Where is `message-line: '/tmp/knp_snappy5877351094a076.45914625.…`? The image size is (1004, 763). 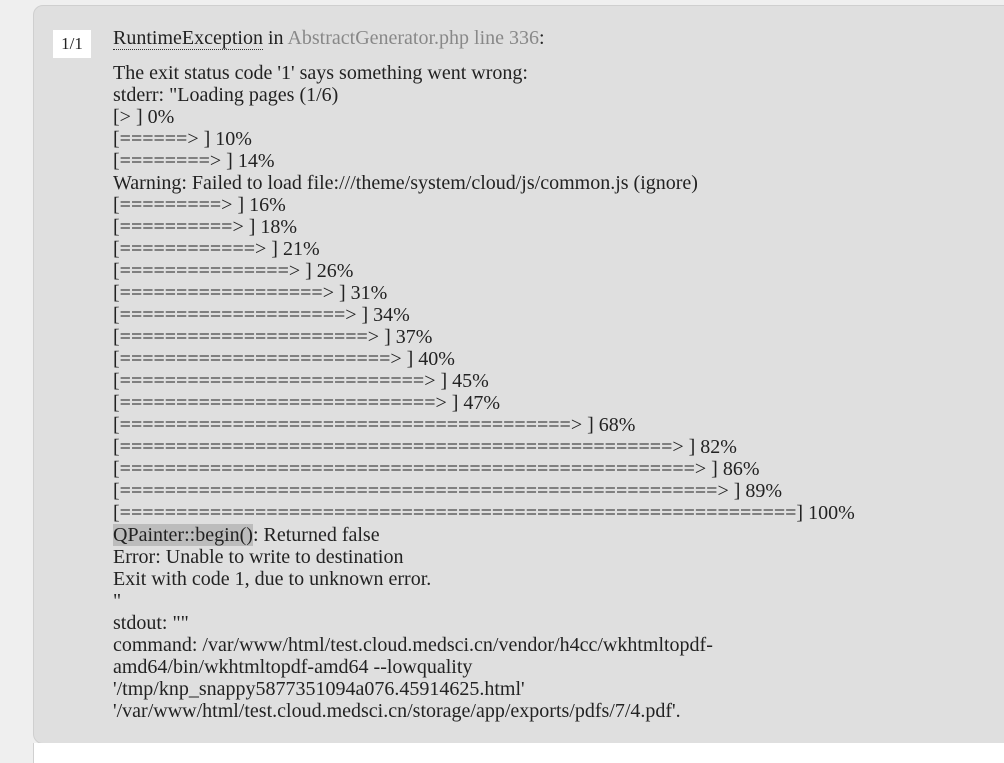 message-line: '/tmp/knp_snappy5877351094a076.45914625.… is located at coordinates (319, 689).